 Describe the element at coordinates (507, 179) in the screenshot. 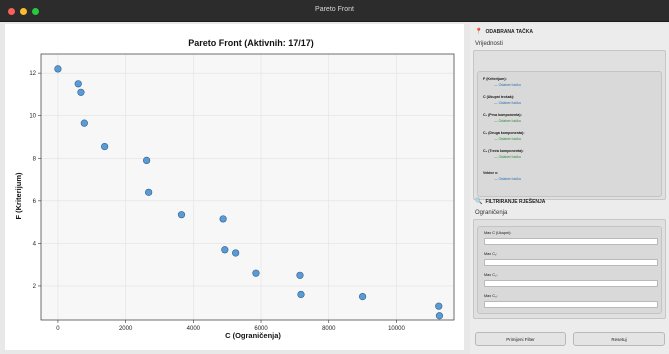

I see `field-value-vector-x: — Odaberi tačku` at that location.